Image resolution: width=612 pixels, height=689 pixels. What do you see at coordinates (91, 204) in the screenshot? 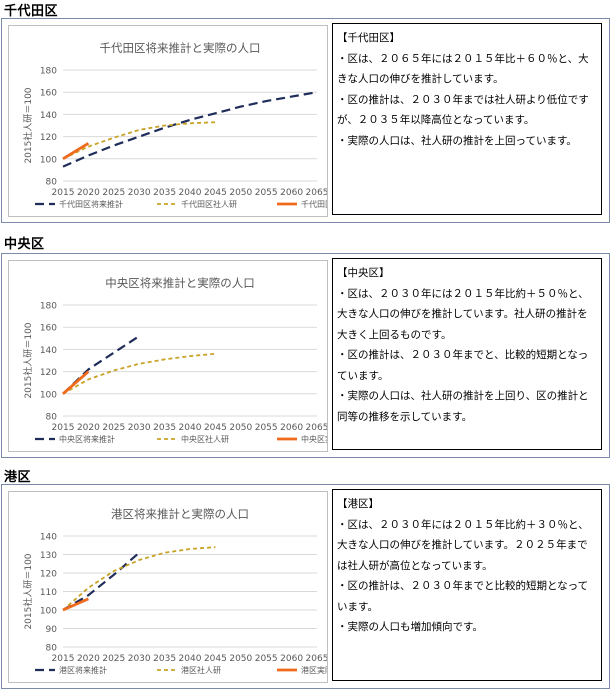
I see `legend-label: 千代田区将来推計` at bounding box center [91, 204].